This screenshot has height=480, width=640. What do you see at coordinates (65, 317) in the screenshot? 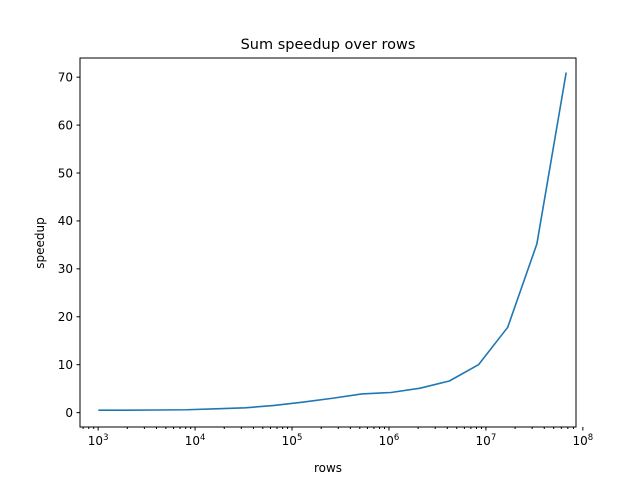
I see `y-tick-label: 20` at bounding box center [65, 317].